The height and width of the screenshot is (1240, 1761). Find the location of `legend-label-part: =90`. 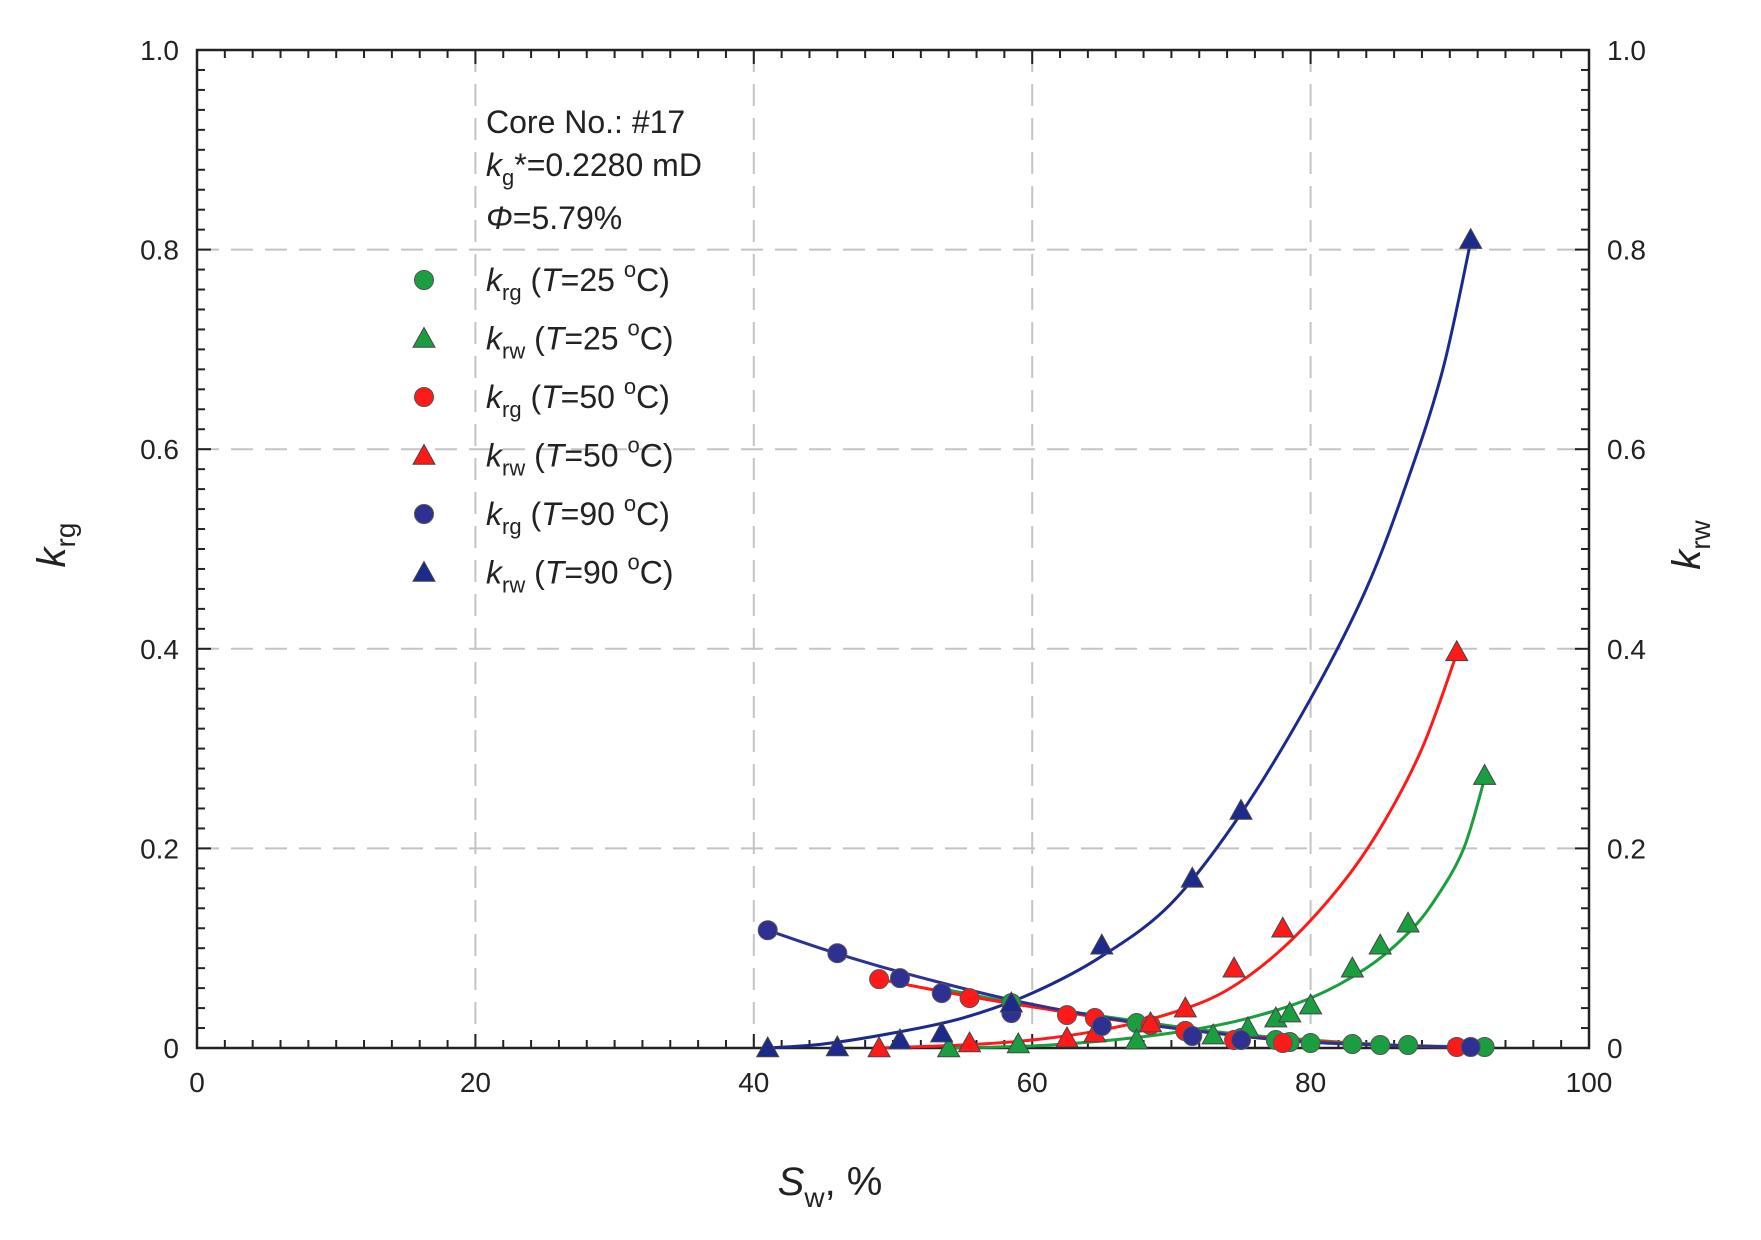

legend-label-part: =90 is located at coordinates (595, 573).